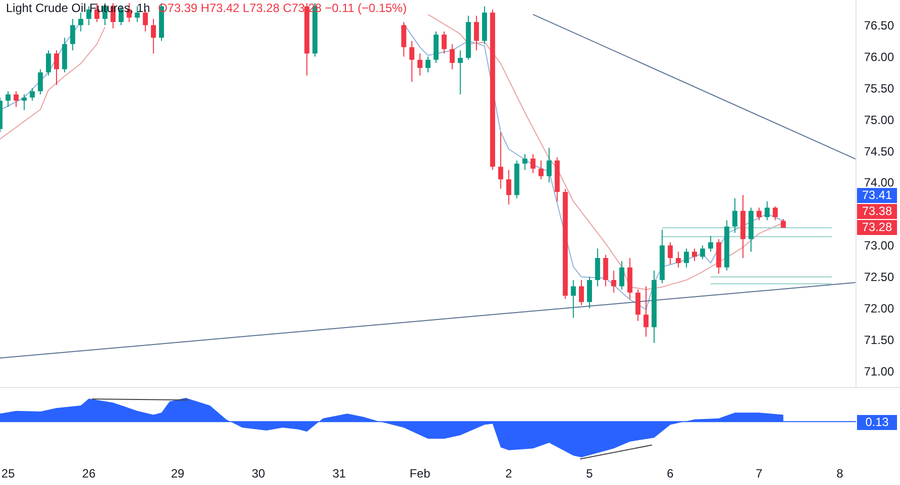 Image resolution: width=900 pixels, height=485 pixels. What do you see at coordinates (259, 473) in the screenshot?
I see `x-tick-label: 30` at bounding box center [259, 473].